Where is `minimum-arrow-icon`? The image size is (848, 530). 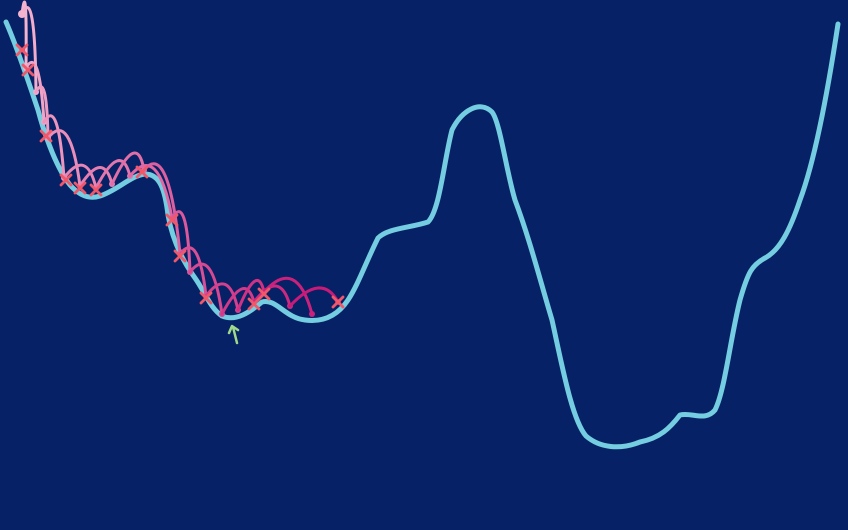
minimum-arrow-icon is located at coordinates (233, 334).